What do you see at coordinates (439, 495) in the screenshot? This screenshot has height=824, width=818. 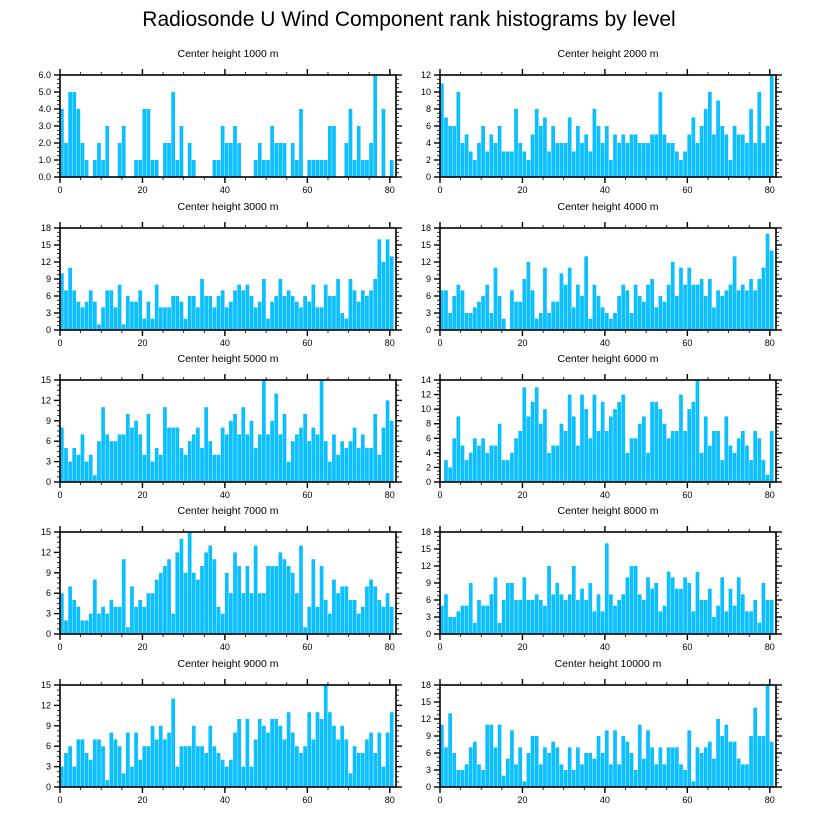 I see `x-tick-label: 0` at bounding box center [439, 495].